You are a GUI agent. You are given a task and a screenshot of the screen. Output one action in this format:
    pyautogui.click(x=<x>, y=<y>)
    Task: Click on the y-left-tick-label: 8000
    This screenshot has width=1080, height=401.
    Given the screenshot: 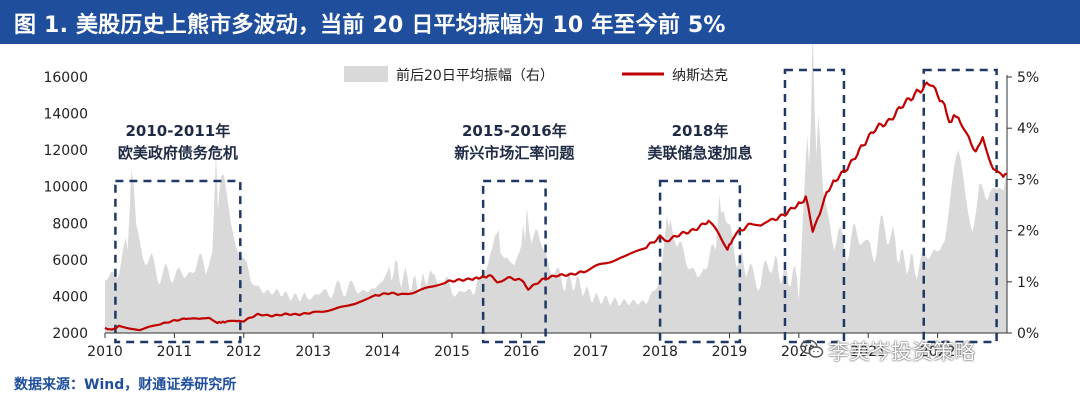 What is the action you would take?
    pyautogui.click(x=70, y=224)
    